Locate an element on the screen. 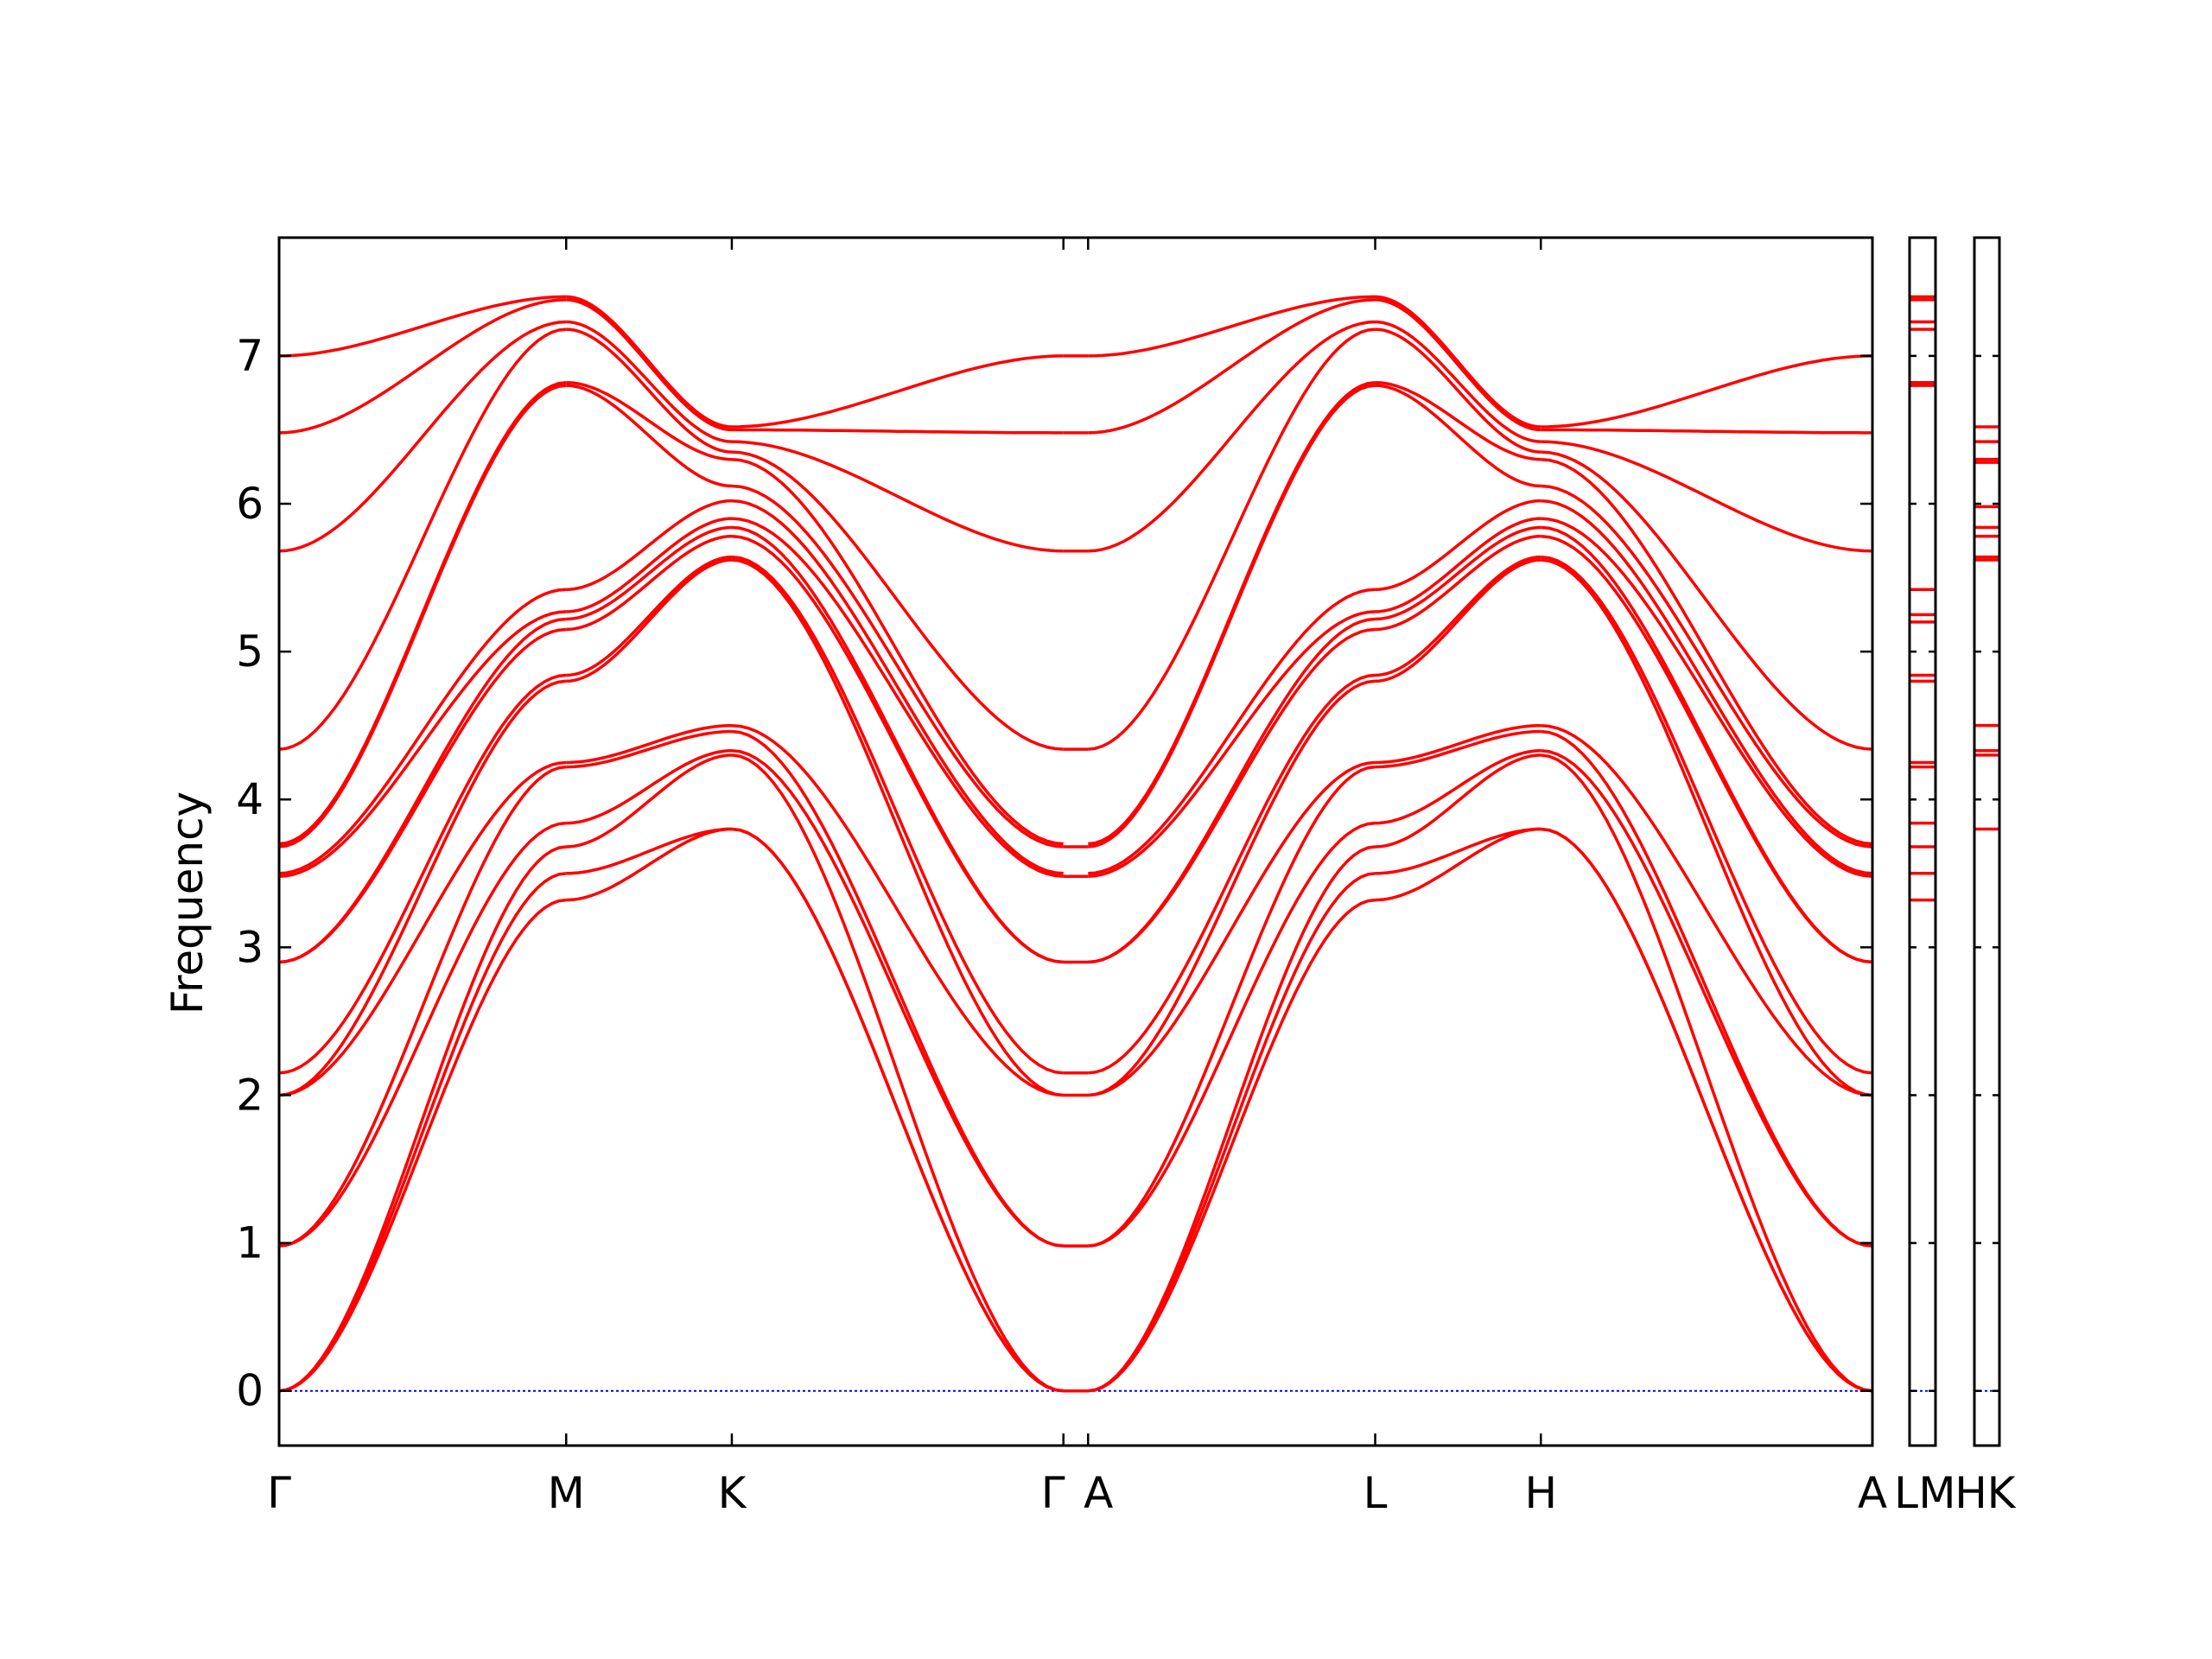 Image resolution: width=2212 pixels, height=1659 pixels. side-label-left: L is located at coordinates (1906, 1493).